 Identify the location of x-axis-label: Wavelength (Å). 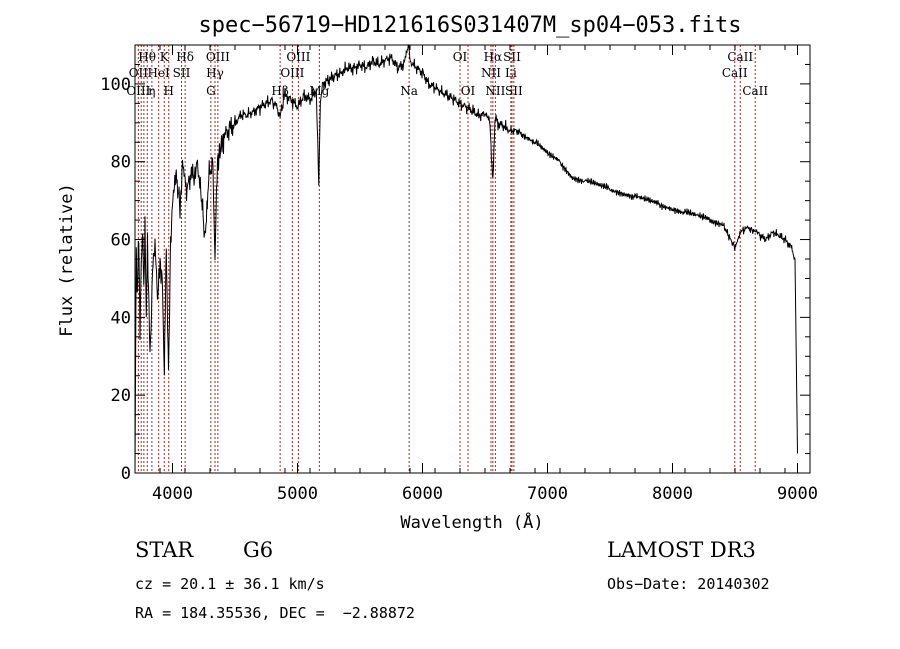
(471, 522).